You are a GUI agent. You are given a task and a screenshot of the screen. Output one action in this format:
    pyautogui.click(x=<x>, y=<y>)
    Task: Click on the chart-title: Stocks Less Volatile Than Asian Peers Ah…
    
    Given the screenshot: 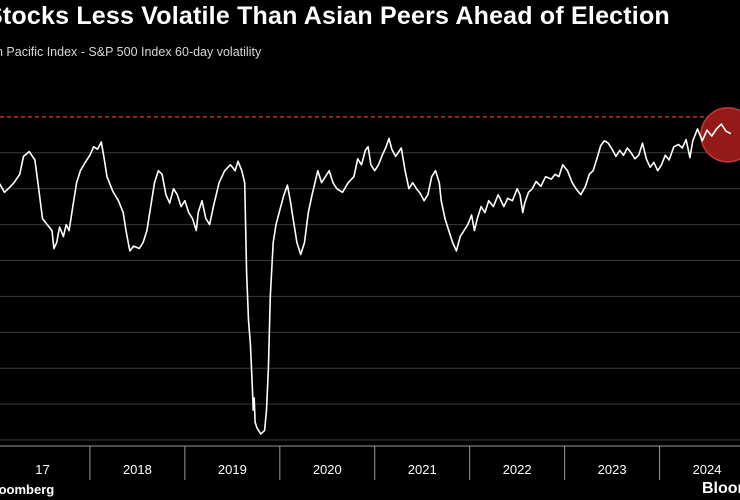 What is the action you would take?
    pyautogui.click(x=335, y=16)
    